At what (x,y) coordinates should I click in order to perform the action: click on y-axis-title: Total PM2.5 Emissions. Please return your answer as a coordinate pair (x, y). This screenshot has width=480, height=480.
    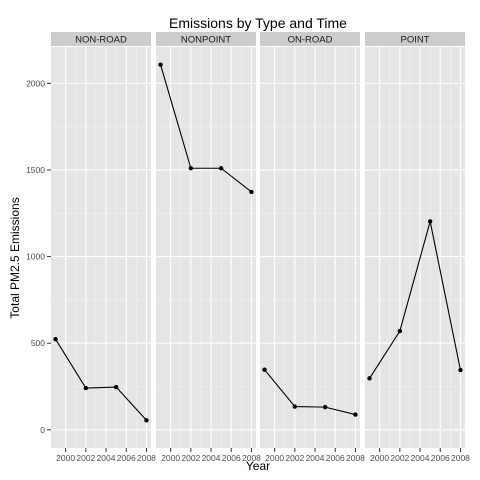
    Looking at the image, I should click on (15, 257).